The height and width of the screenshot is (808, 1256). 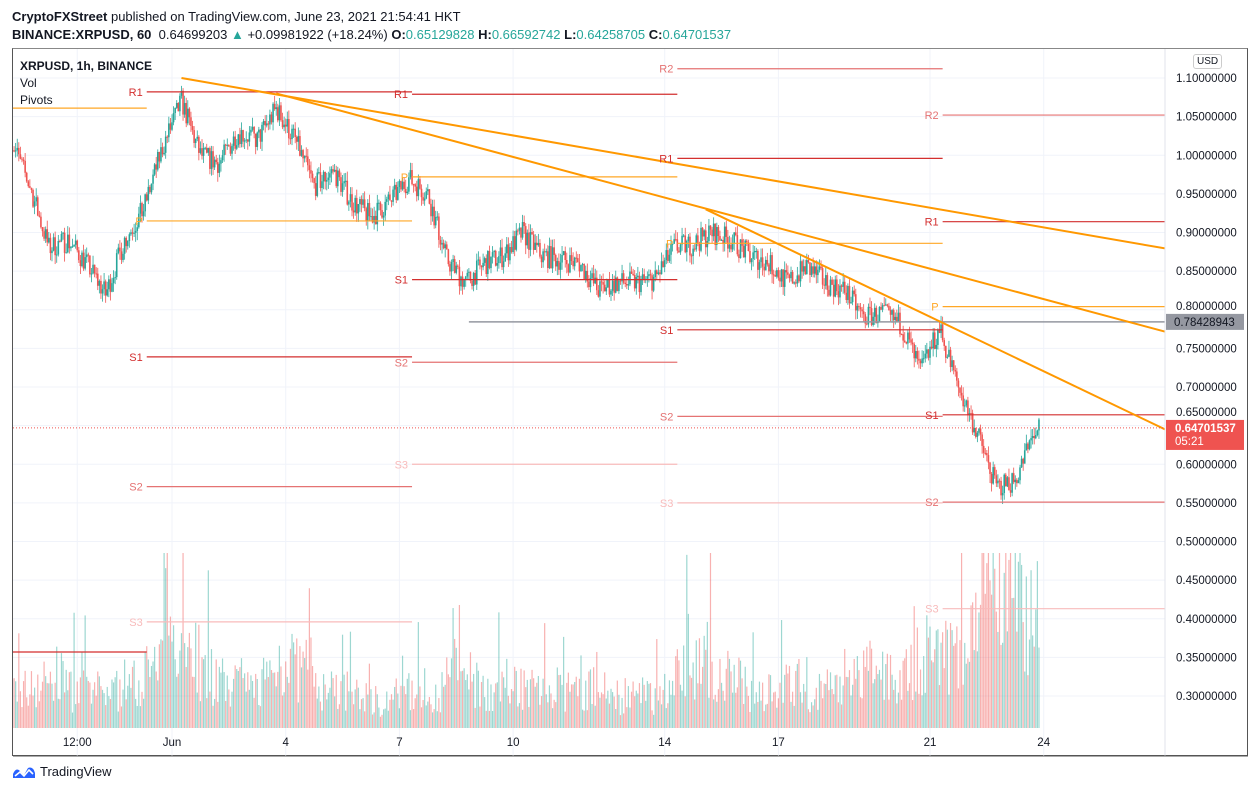 I want to click on legend-title: XRPUSD, 1h, BINANCE, so click(x=86, y=66).